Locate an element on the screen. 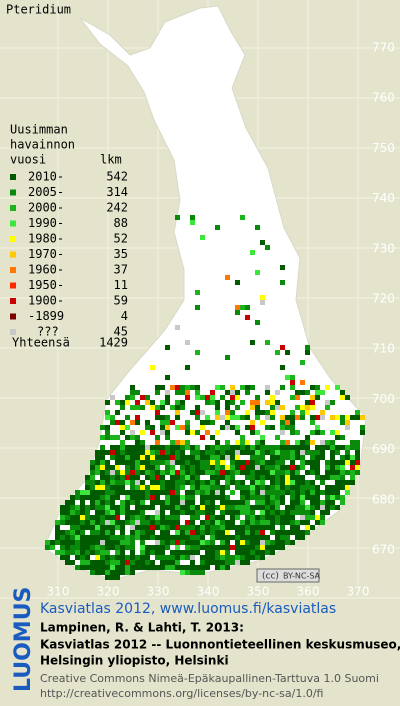  legend-count: 59 is located at coordinates (121, 301).